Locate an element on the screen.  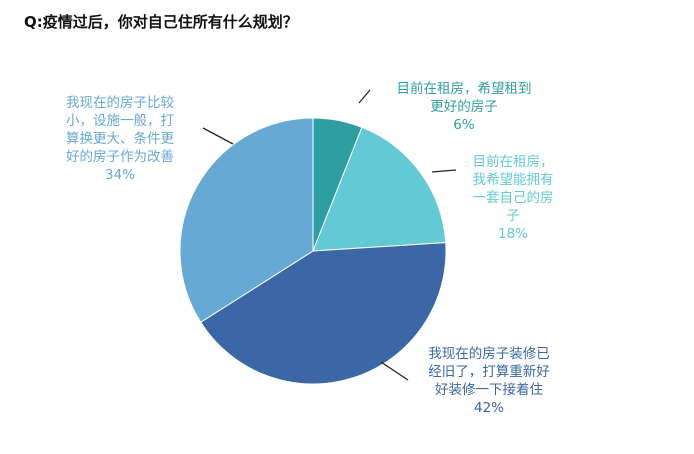
slice-label-1: 目前在租房，希望租到更好的房子 6% is located at coordinates (464, 106).